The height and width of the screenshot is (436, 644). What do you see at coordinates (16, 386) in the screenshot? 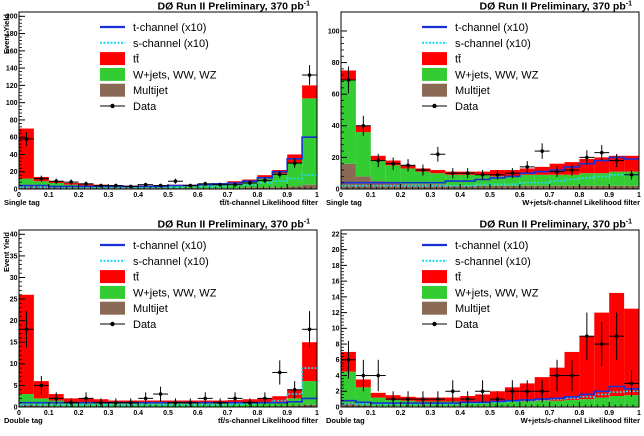
I see `y-tick-label: 5` at bounding box center [16, 386].